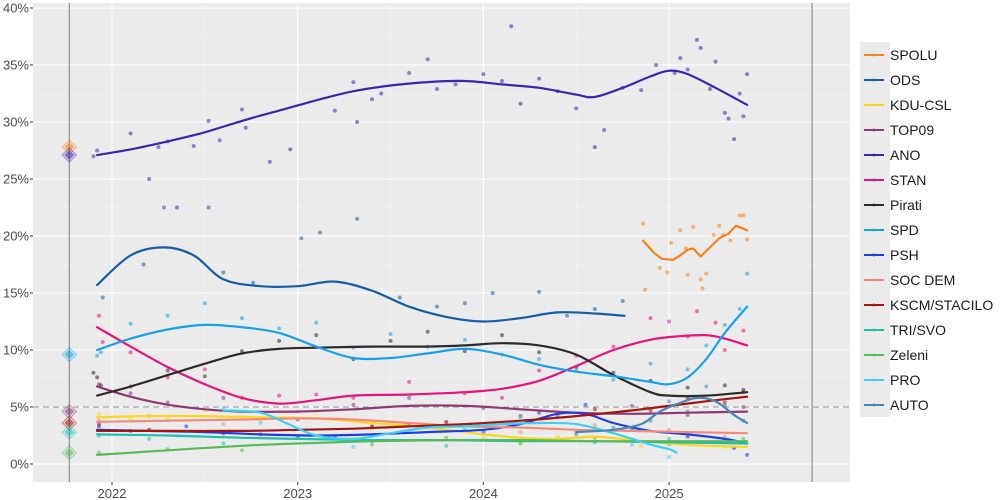 This screenshot has height=500, width=1000. I want to click on trend-line-stan, so click(422, 365).